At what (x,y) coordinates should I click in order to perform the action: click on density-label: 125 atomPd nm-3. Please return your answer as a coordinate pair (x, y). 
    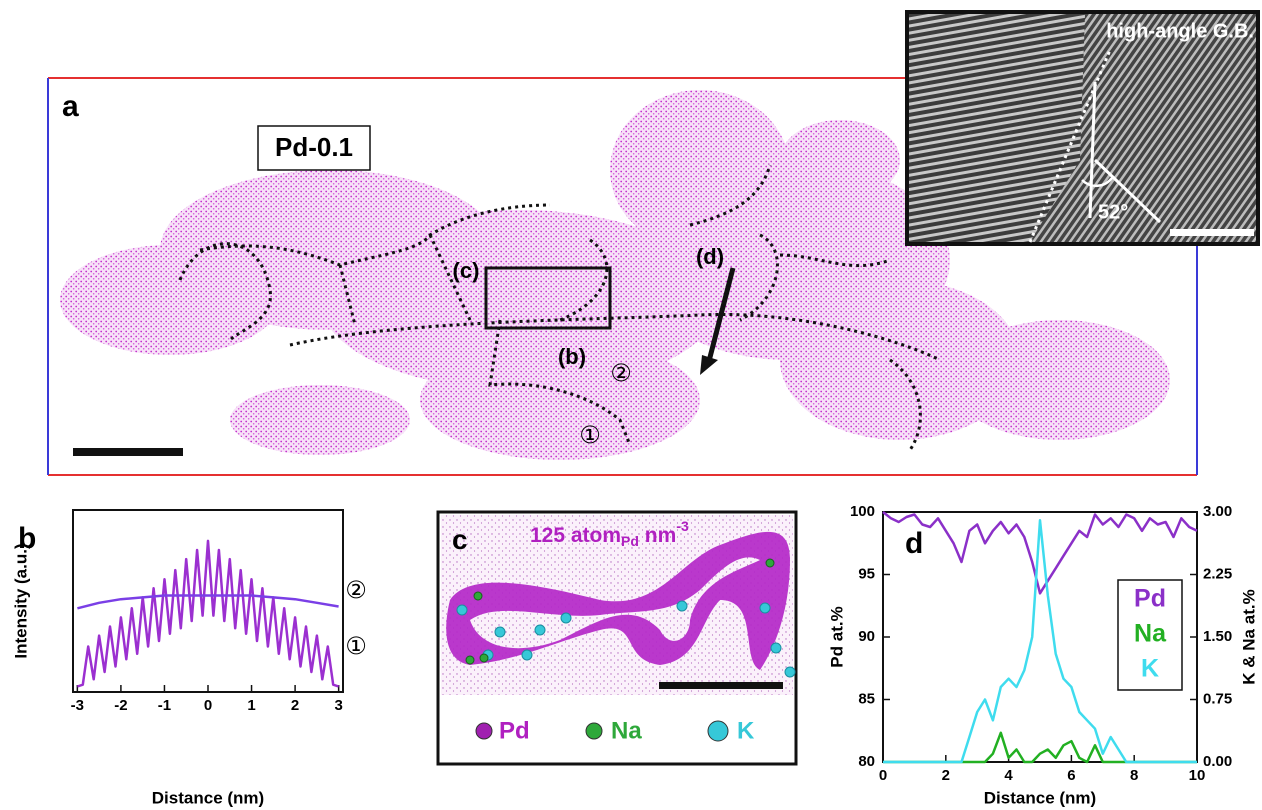
    Looking at the image, I should click on (609, 533).